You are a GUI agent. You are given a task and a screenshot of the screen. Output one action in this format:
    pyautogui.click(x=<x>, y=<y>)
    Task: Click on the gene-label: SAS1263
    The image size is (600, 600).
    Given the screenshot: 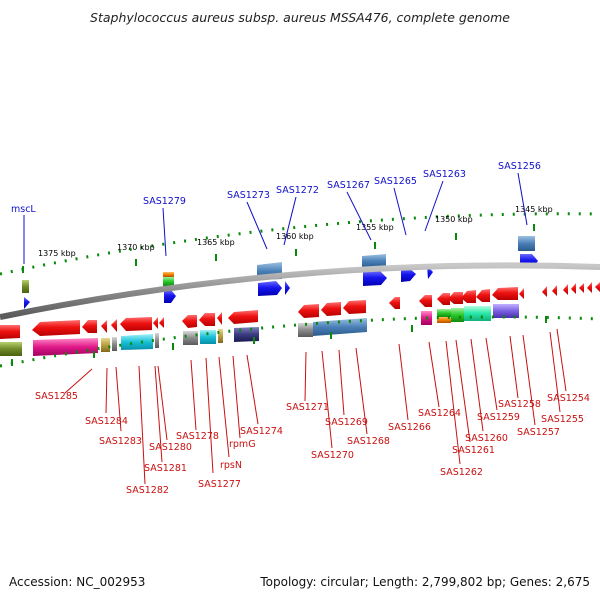 What is the action you would take?
    pyautogui.click(x=444, y=174)
    